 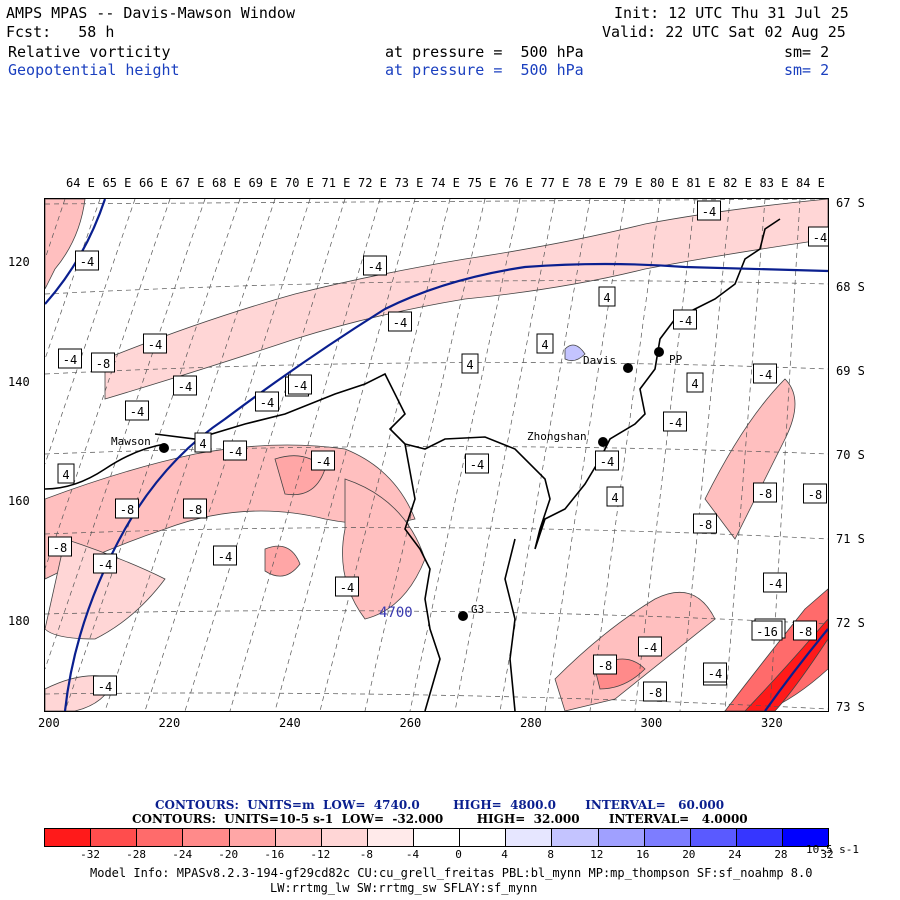 What do you see at coordinates (850, 539) in the screenshot?
I see `latitude-label: 71 S` at bounding box center [850, 539].